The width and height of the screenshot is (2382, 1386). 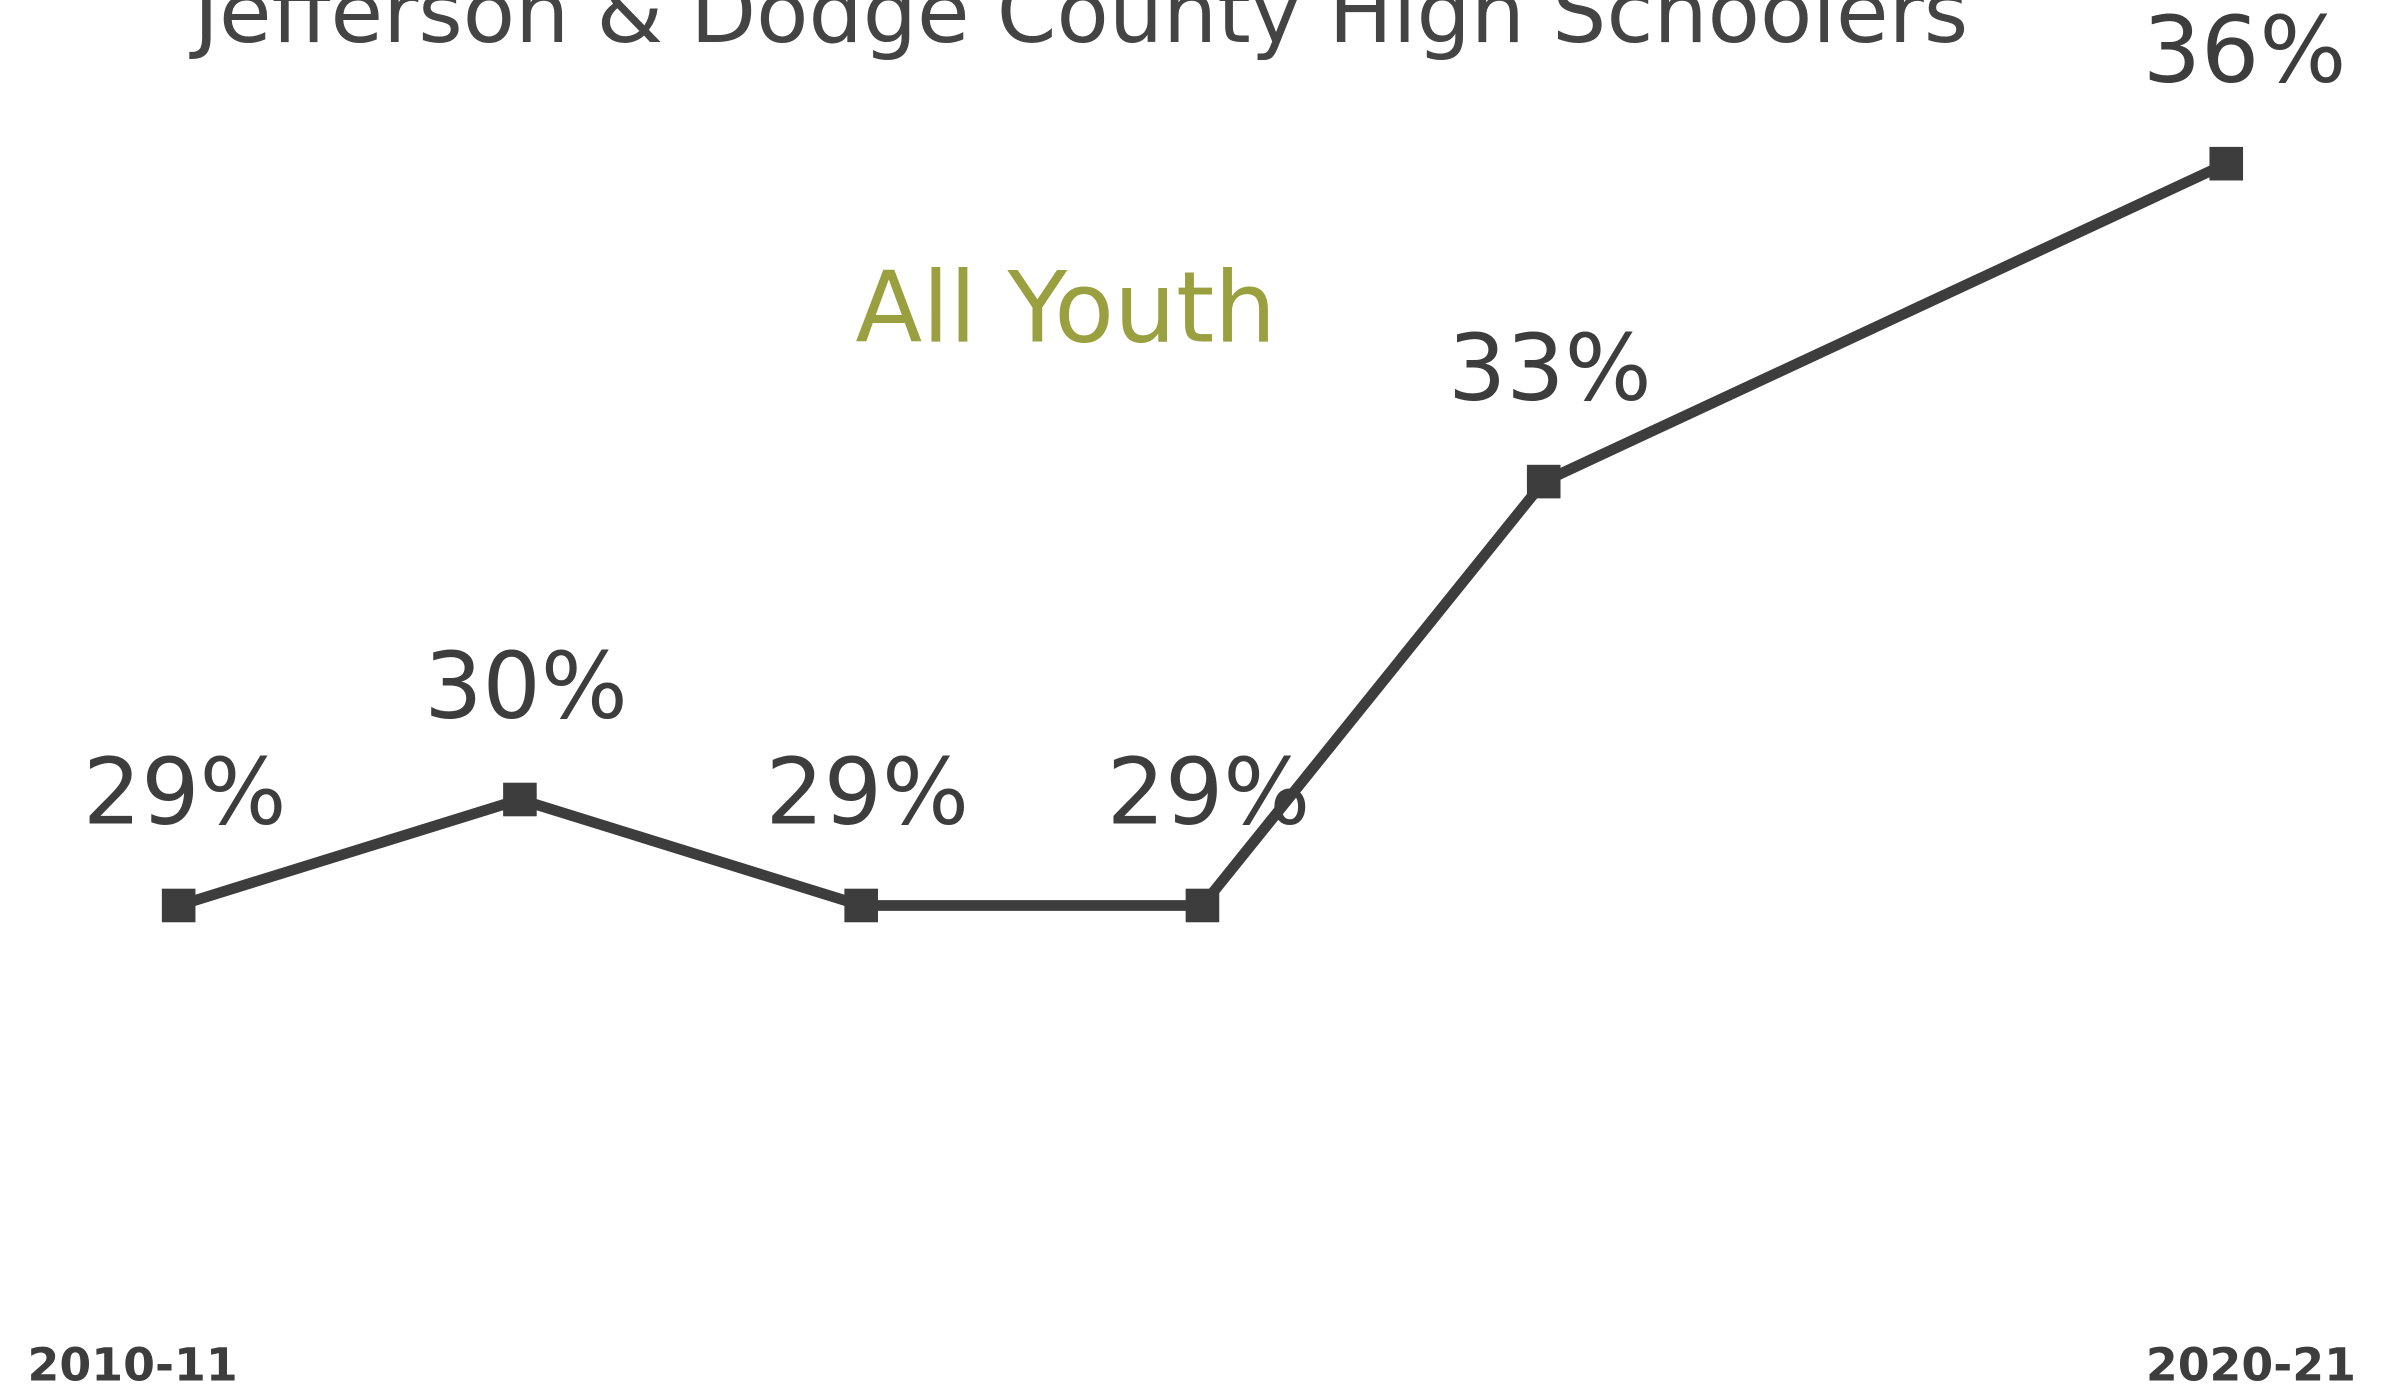 I want to click on chart-subtitle: All Youth, so click(x=1065, y=308).